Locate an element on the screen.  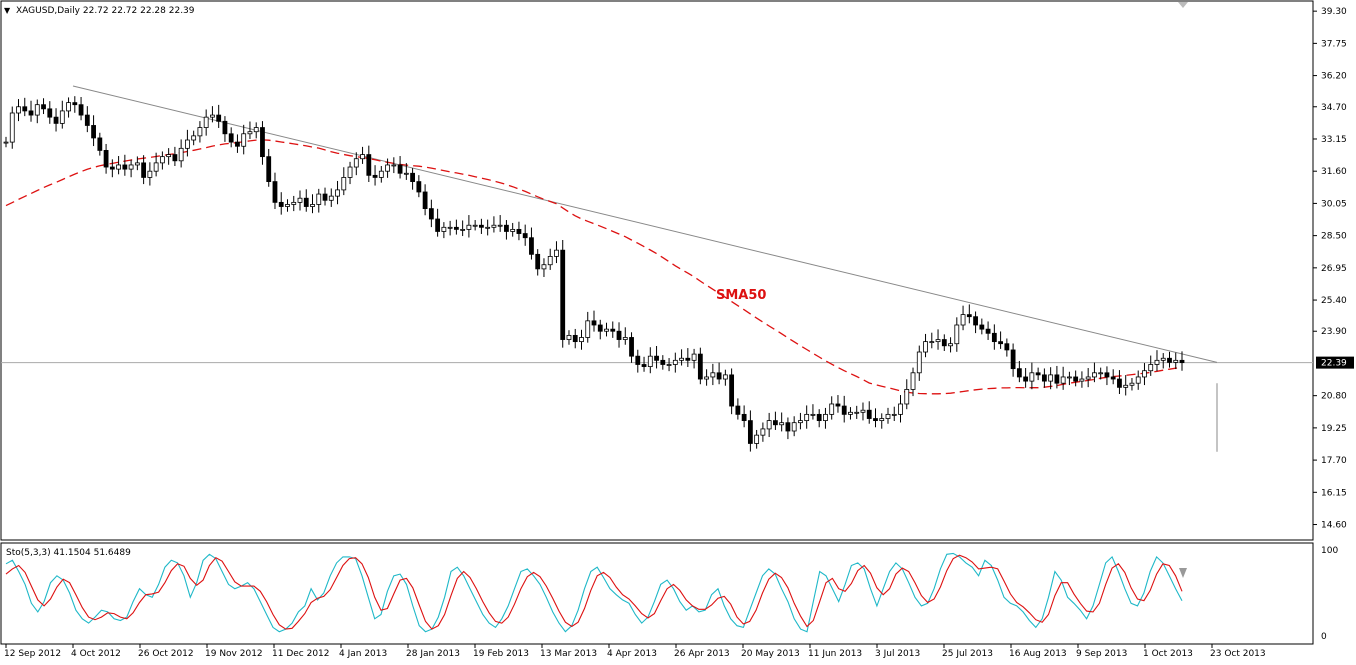
x-tick-label: 19 Nov 2012 is located at coordinates (234, 654).